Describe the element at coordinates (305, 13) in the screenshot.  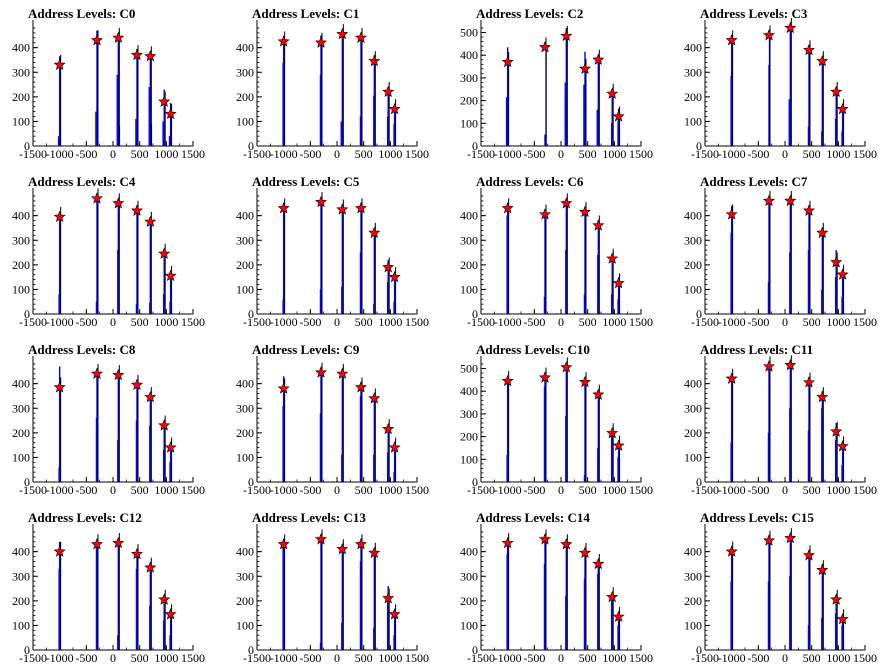
I see `chart-title: Address Levels: C1` at that location.